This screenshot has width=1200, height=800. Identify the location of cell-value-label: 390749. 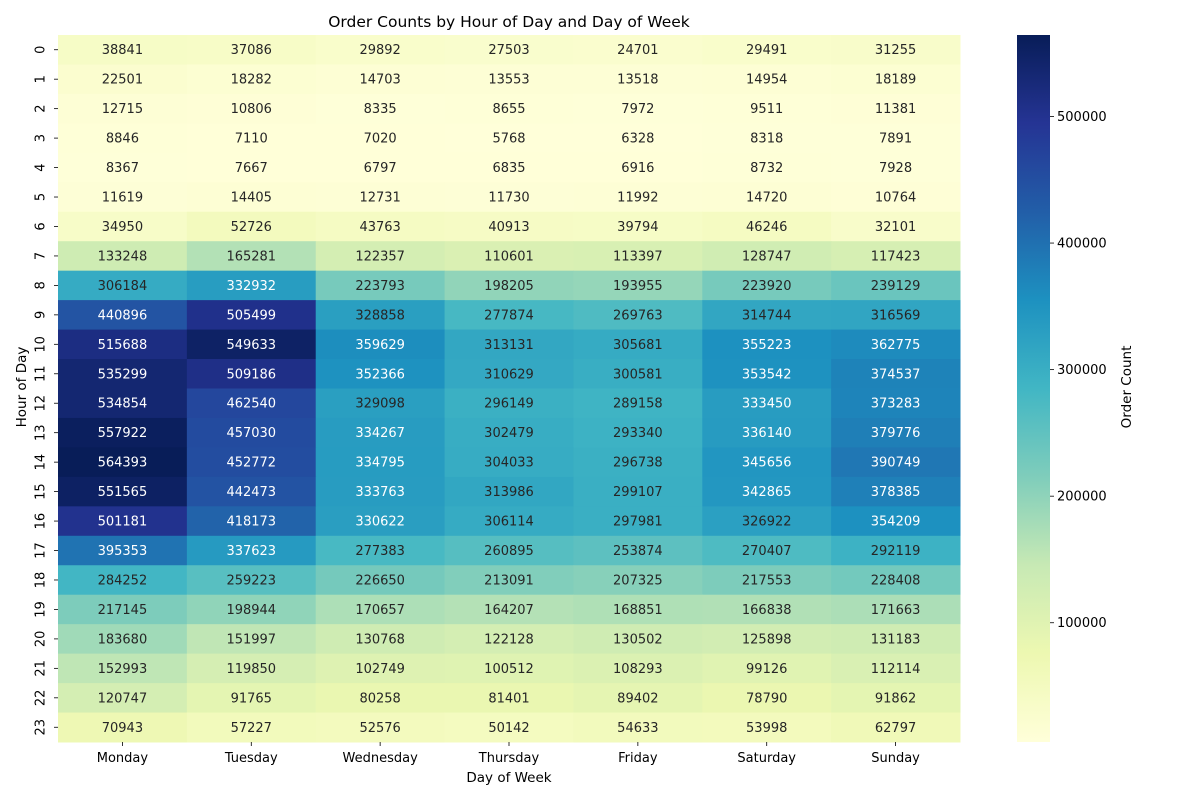
(896, 463).